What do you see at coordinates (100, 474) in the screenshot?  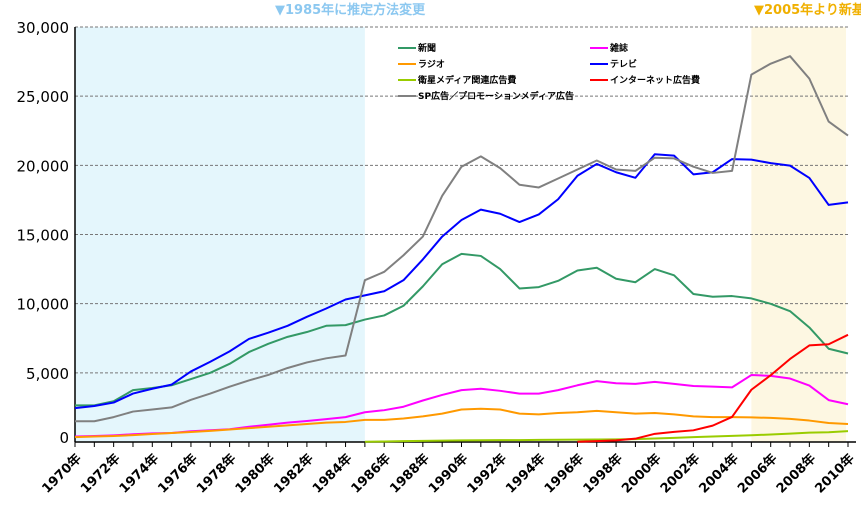 I see `x-tick-label: 1972年` at bounding box center [100, 474].